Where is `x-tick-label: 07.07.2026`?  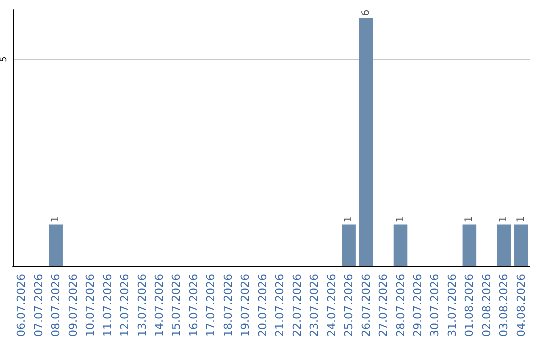 x-tick-label: 07.07.2026 is located at coordinates (39, 306).